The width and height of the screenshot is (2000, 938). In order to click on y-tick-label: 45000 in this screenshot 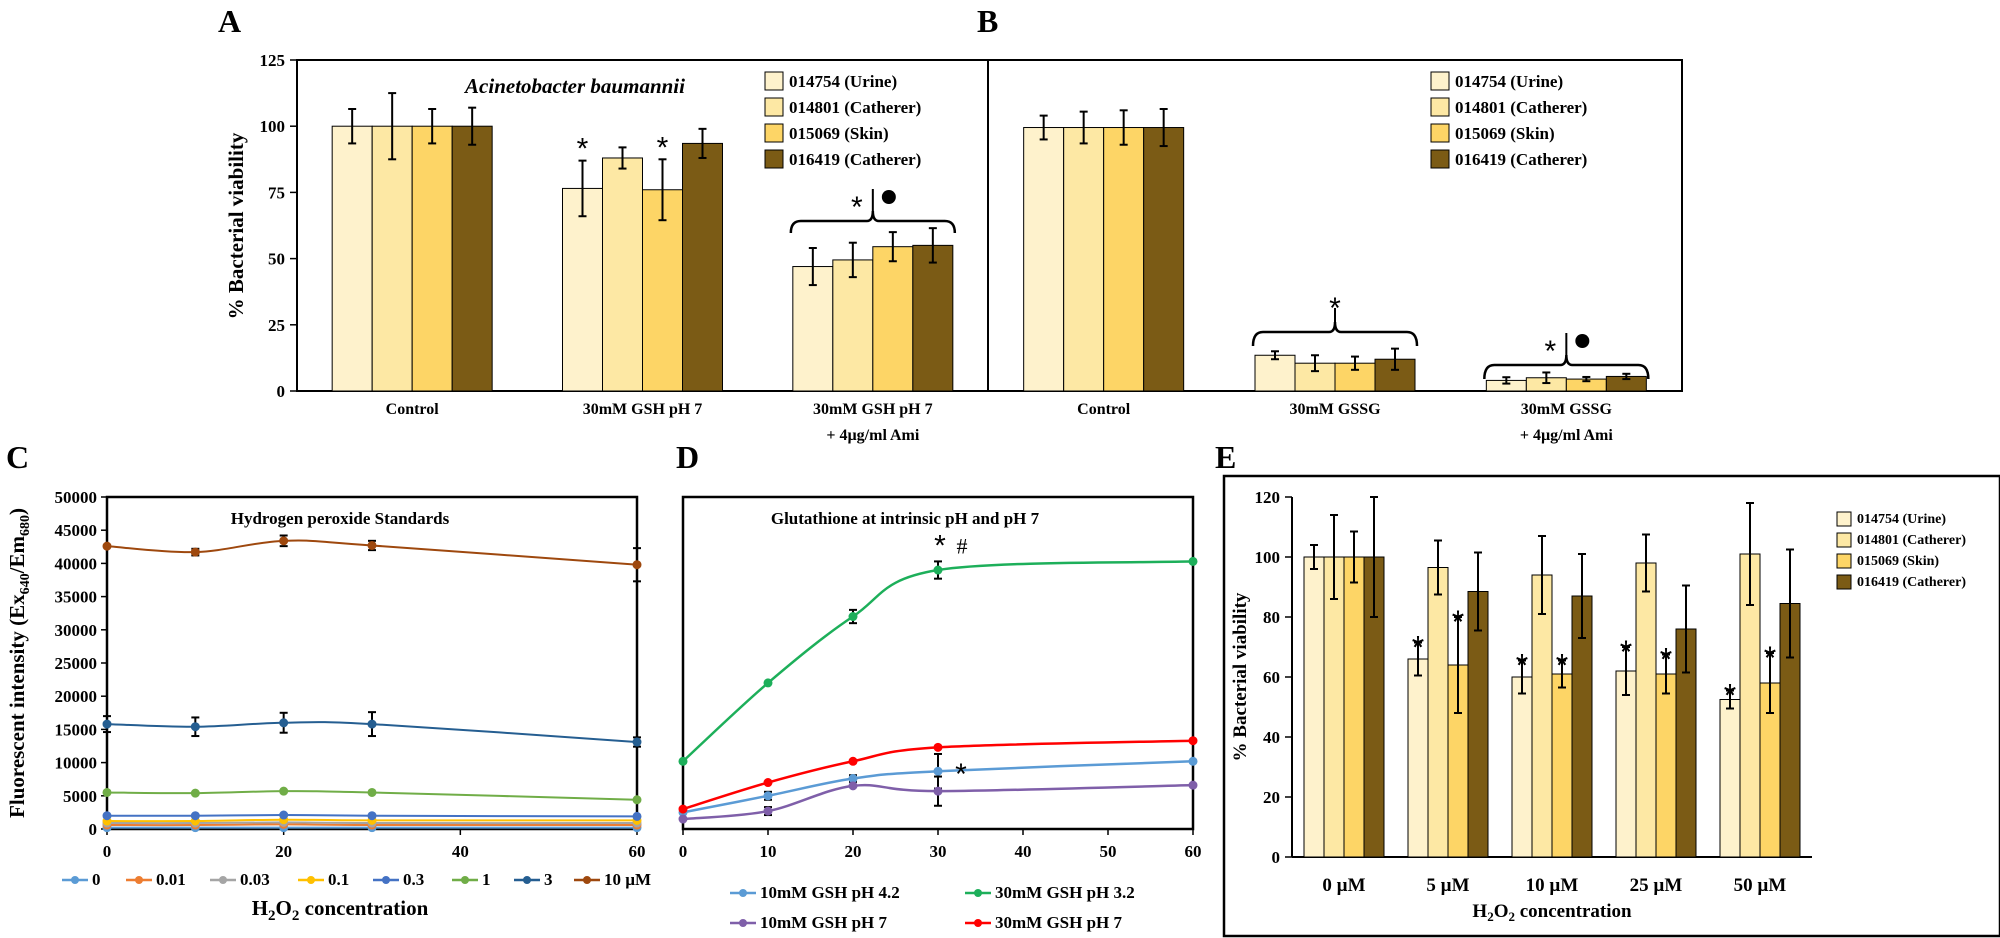, I will do `click(76, 530)`.